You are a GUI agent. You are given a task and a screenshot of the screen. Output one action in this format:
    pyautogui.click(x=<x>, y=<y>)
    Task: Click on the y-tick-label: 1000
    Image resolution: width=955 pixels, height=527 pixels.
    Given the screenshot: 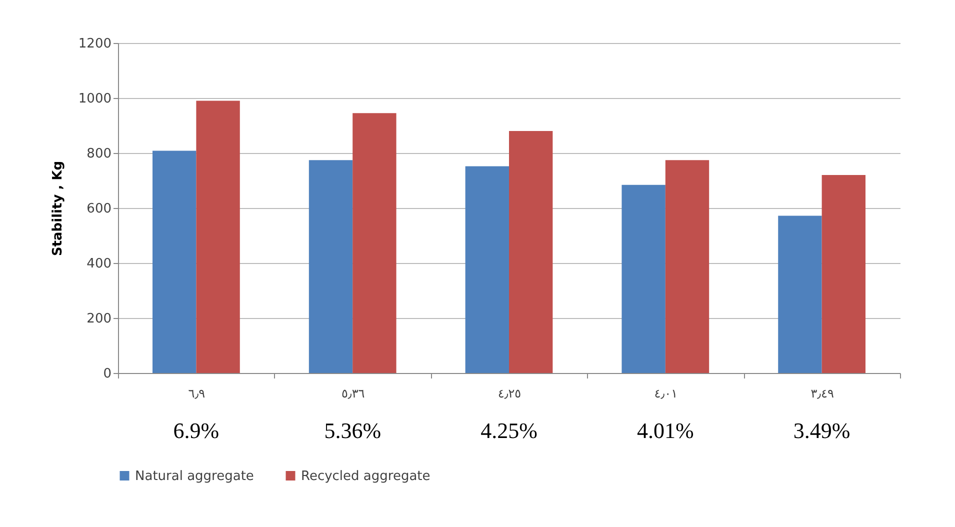 What is the action you would take?
    pyautogui.click(x=95, y=99)
    